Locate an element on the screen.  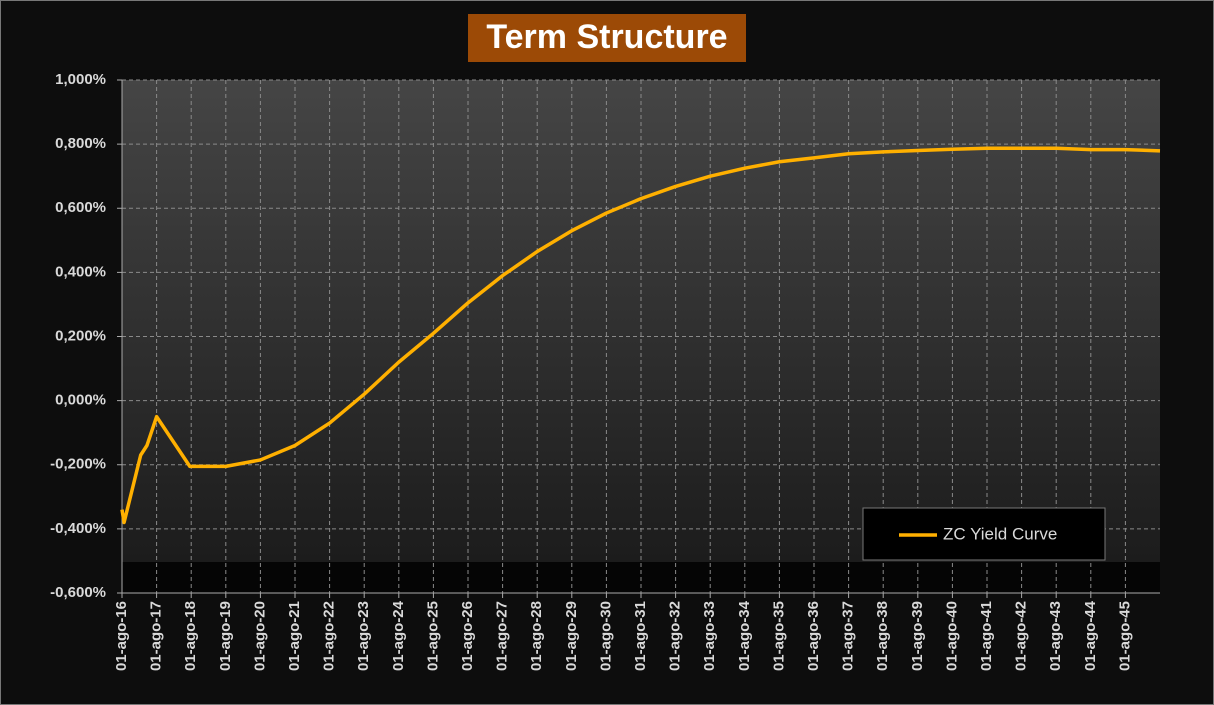
x-tick-label: 01-ago-38 is located at coordinates (882, 636).